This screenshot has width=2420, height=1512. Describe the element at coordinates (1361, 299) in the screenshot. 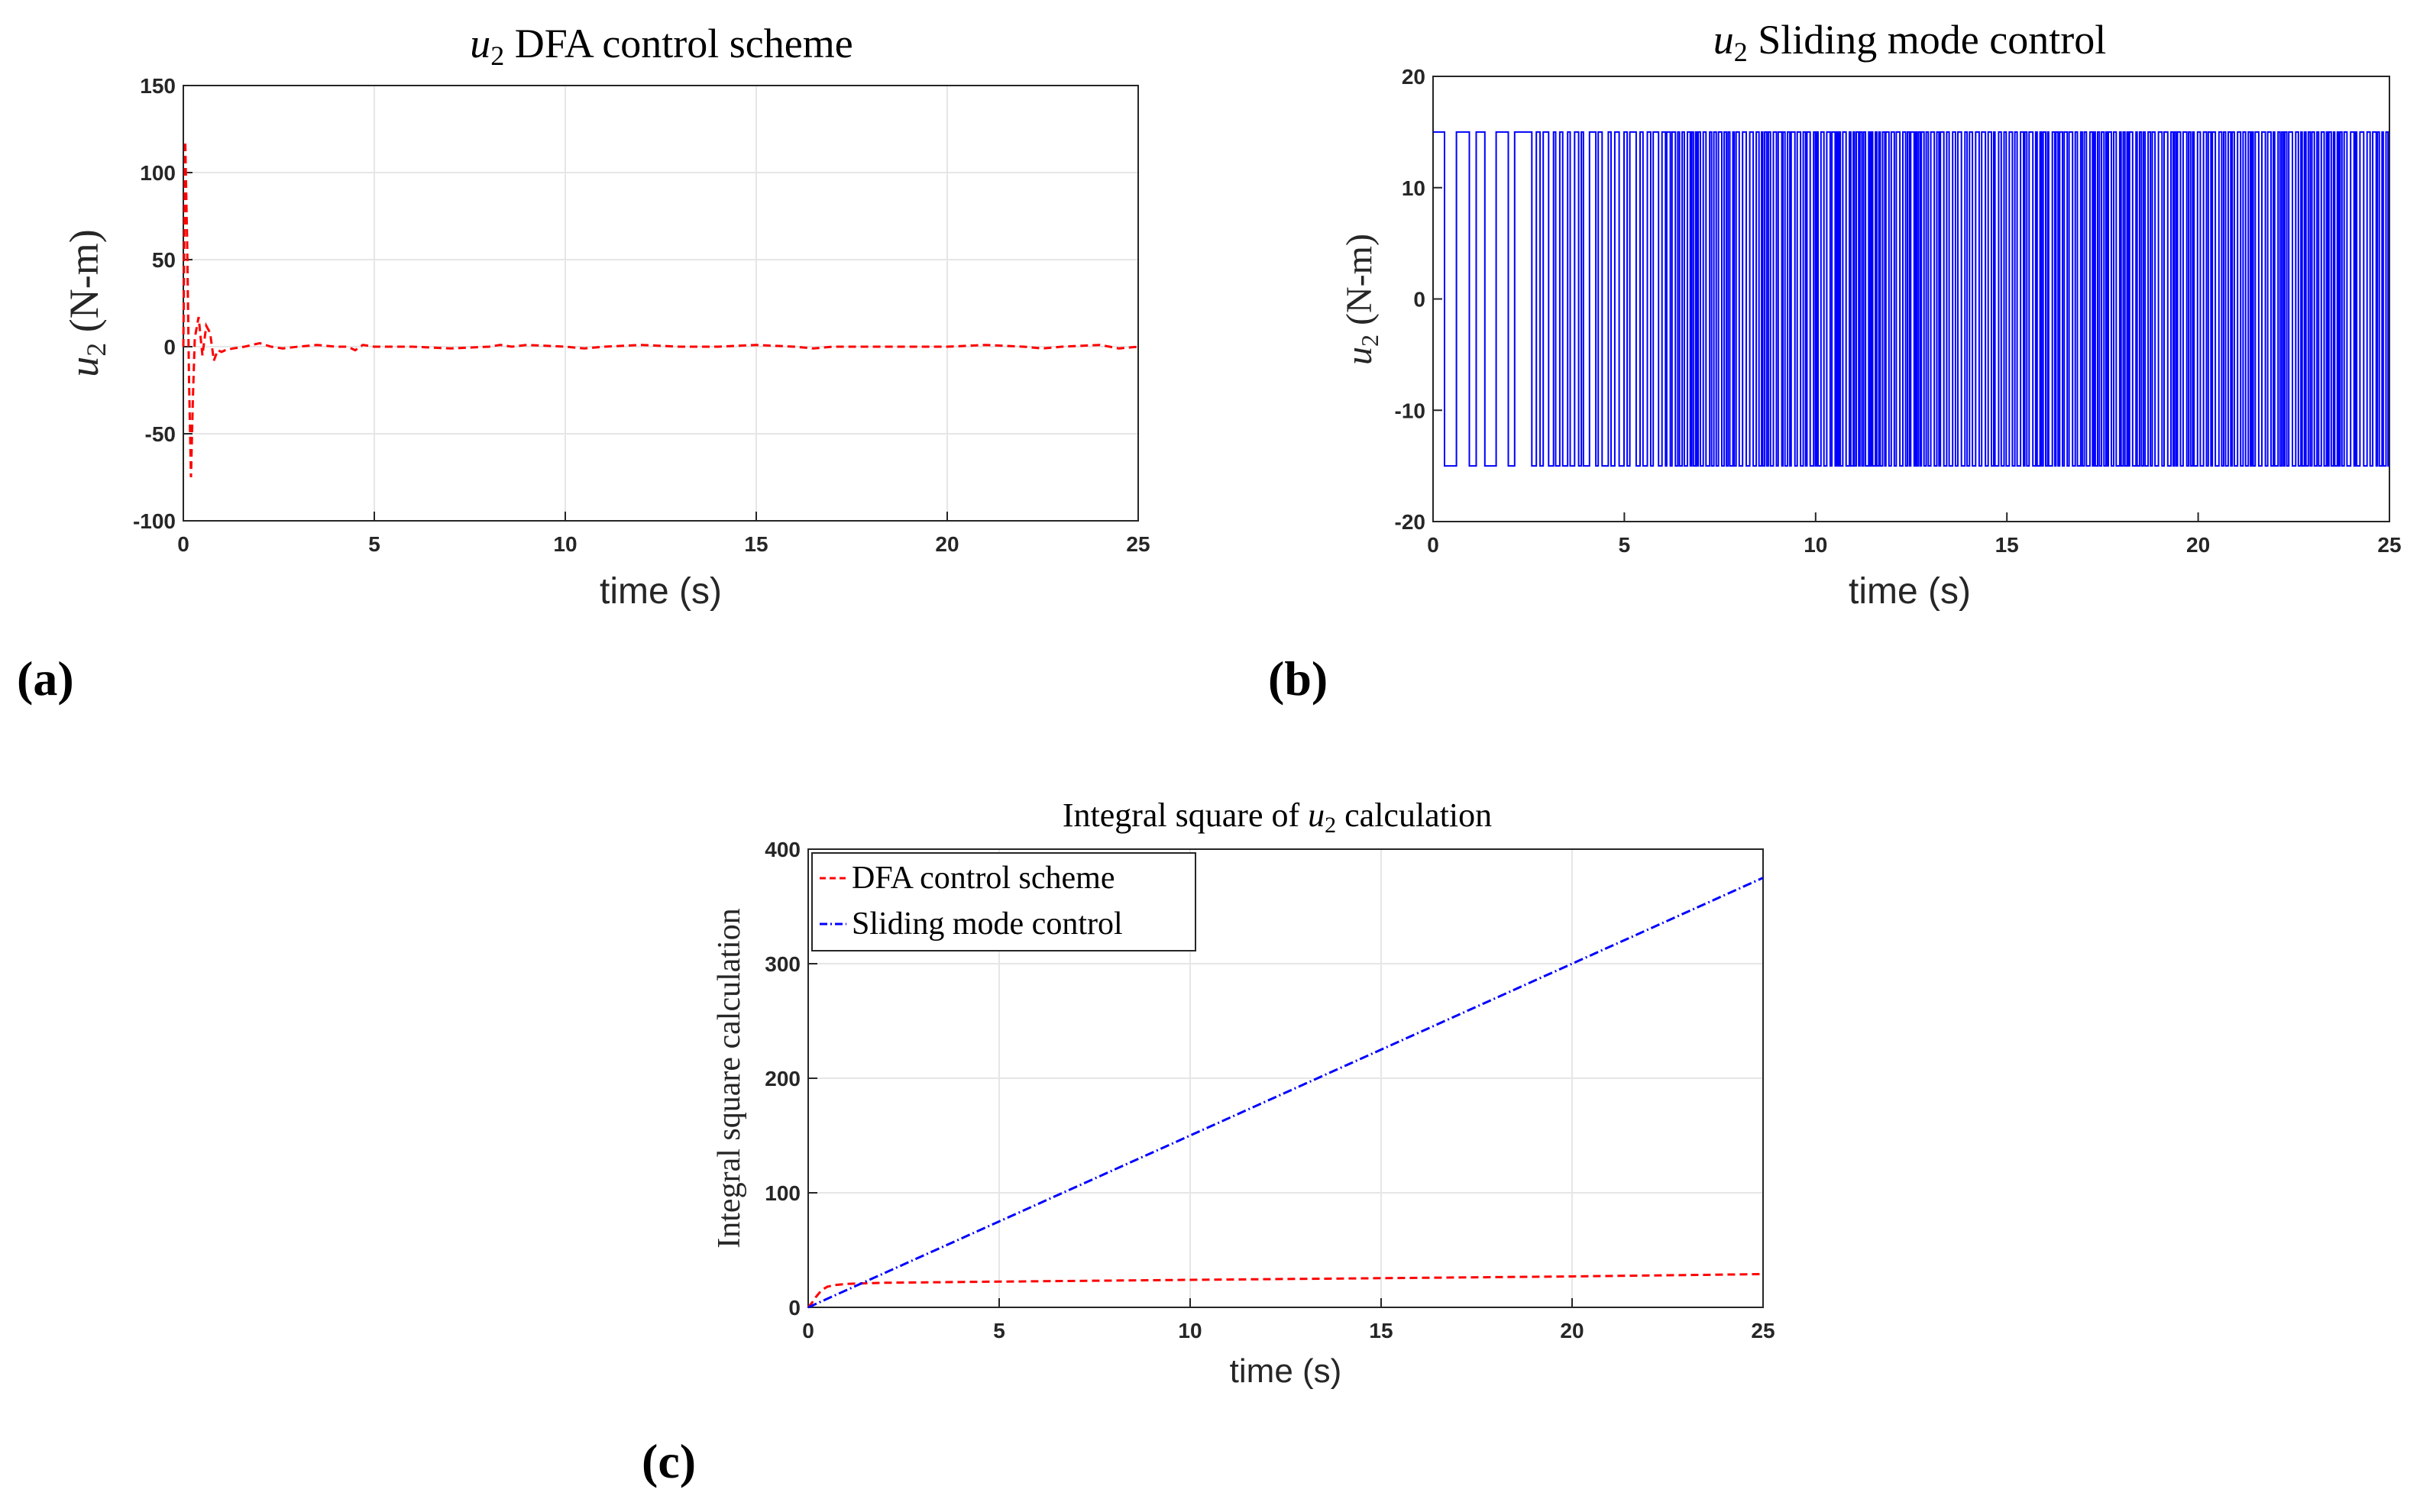

I see `chart-b-y-label: u2 (N-m)` at that location.